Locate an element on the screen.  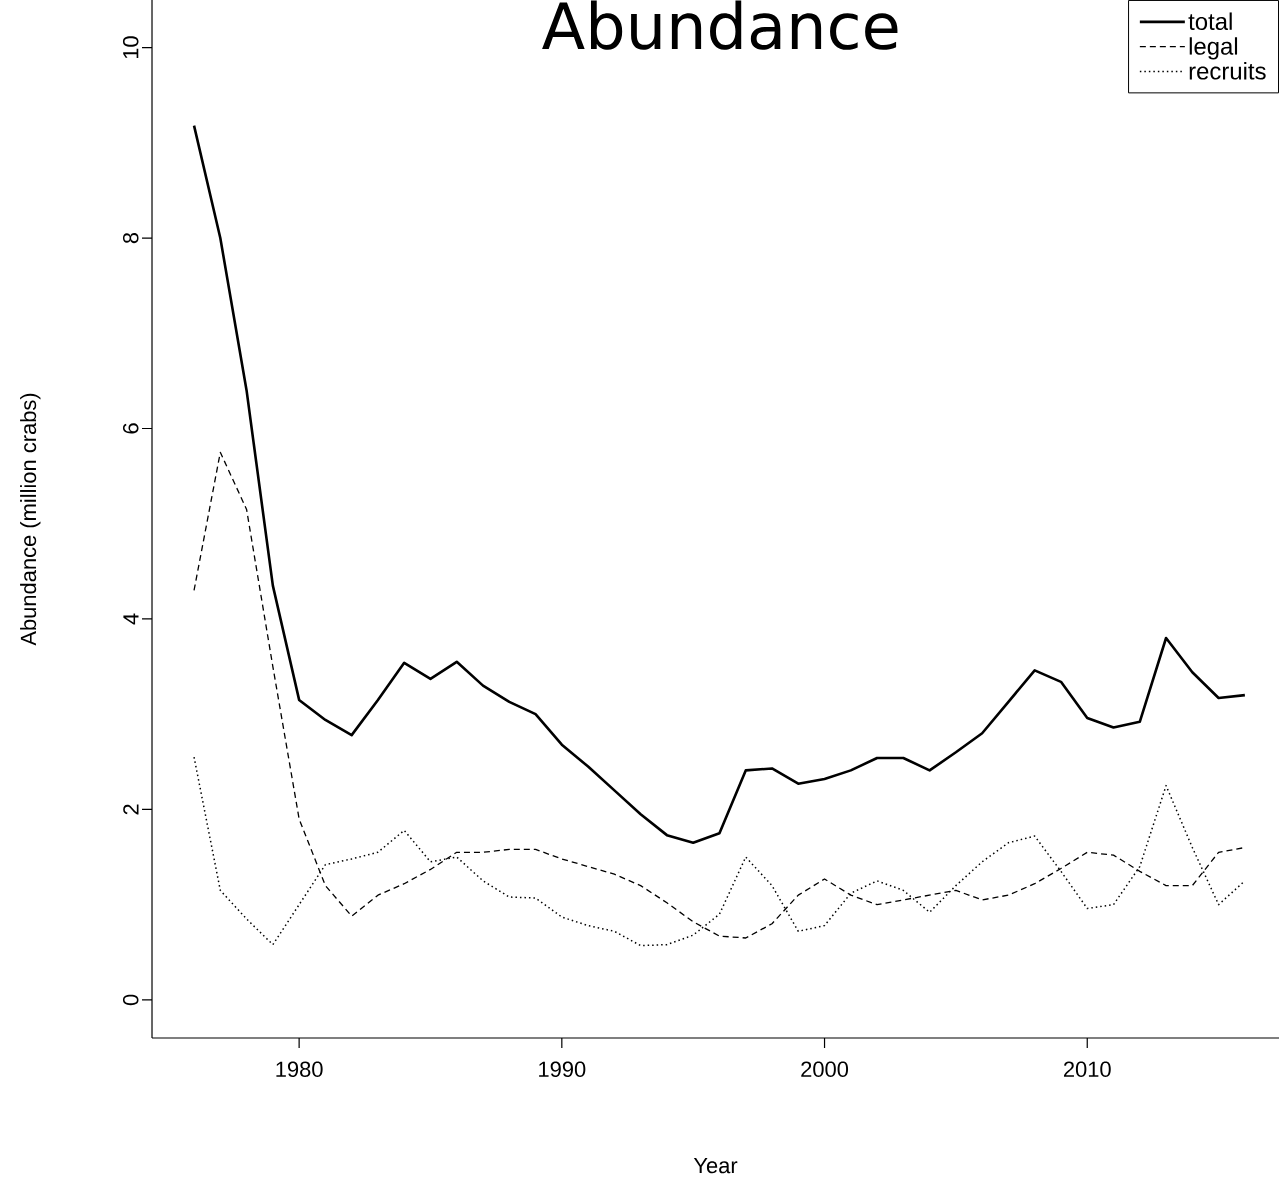
y-tick-label: 10 is located at coordinates (130, 47).